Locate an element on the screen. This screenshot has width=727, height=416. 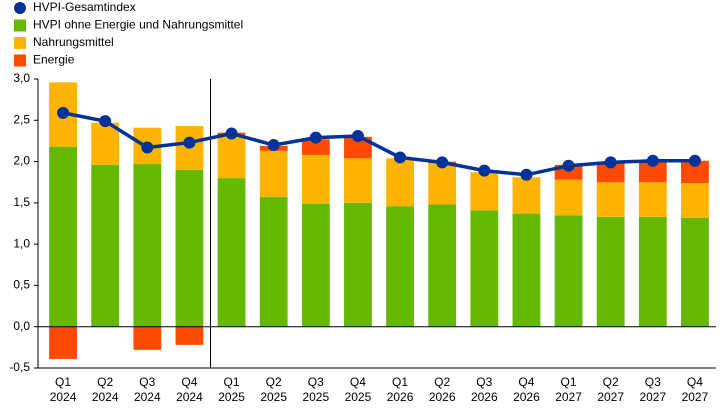
x-tick-label: Q2 2024 is located at coordinates (105, 389).